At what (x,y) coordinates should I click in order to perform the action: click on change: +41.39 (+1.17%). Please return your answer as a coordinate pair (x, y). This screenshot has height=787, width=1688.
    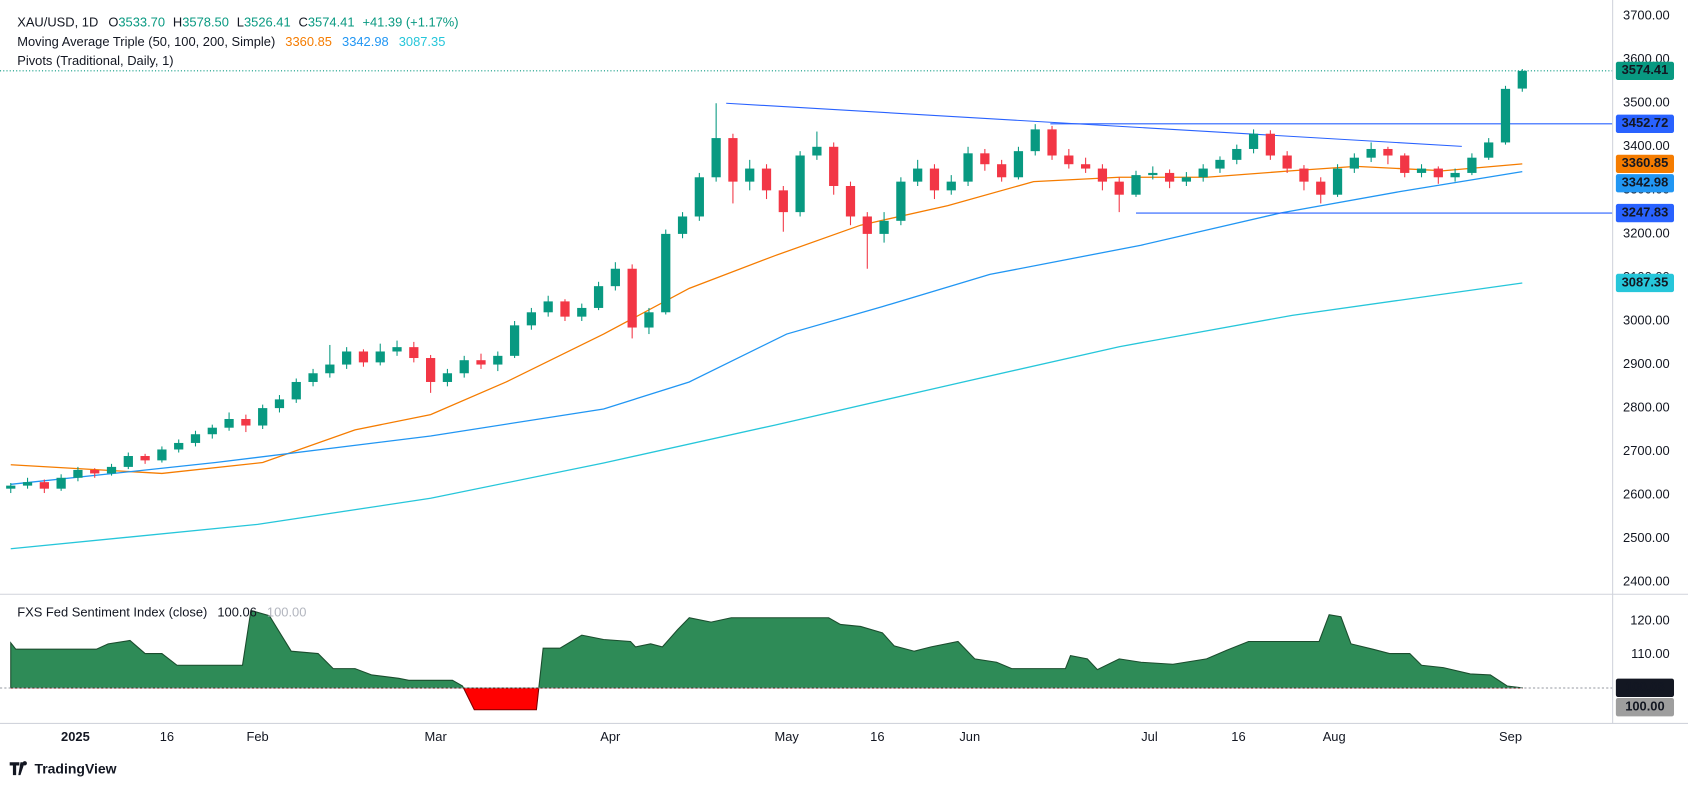
    Looking at the image, I should click on (410, 22).